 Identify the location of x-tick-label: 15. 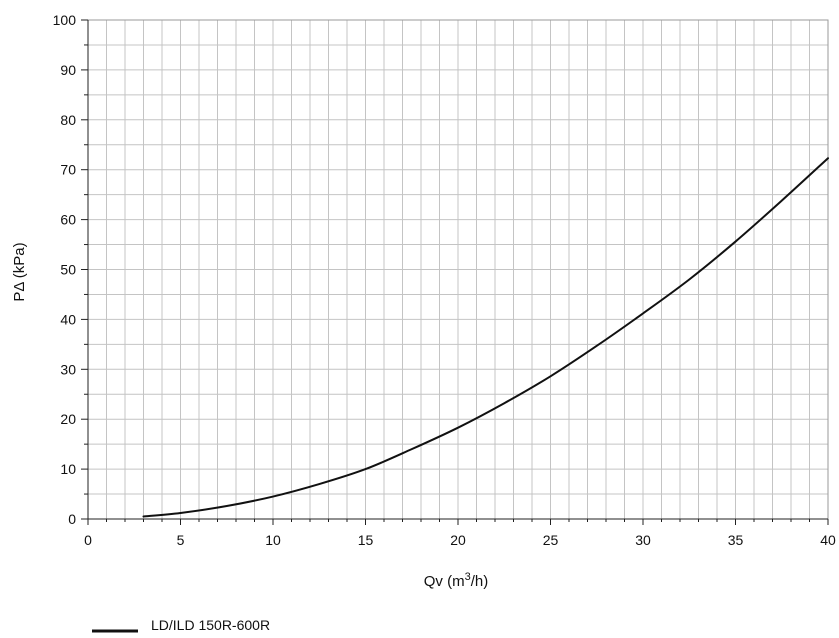
(366, 540).